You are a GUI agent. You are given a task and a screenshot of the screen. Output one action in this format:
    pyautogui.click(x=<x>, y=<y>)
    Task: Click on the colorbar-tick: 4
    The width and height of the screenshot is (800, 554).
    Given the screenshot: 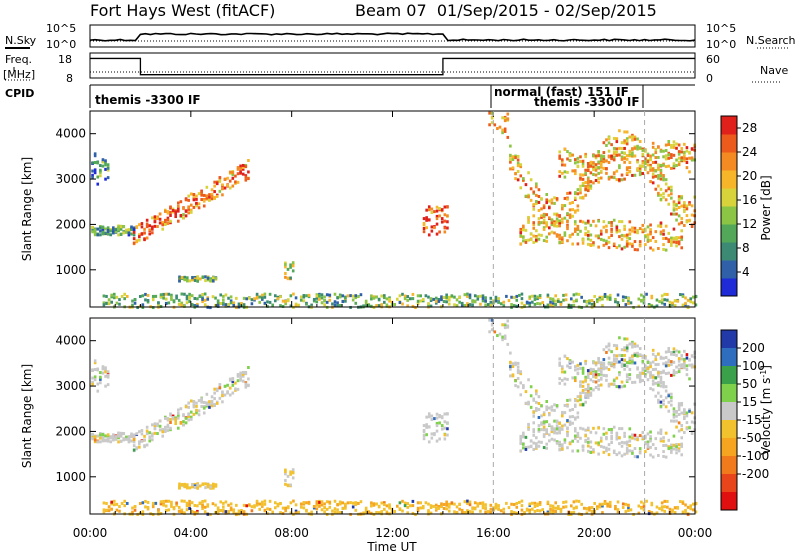 What is the action you would take?
    pyautogui.click(x=746, y=272)
    